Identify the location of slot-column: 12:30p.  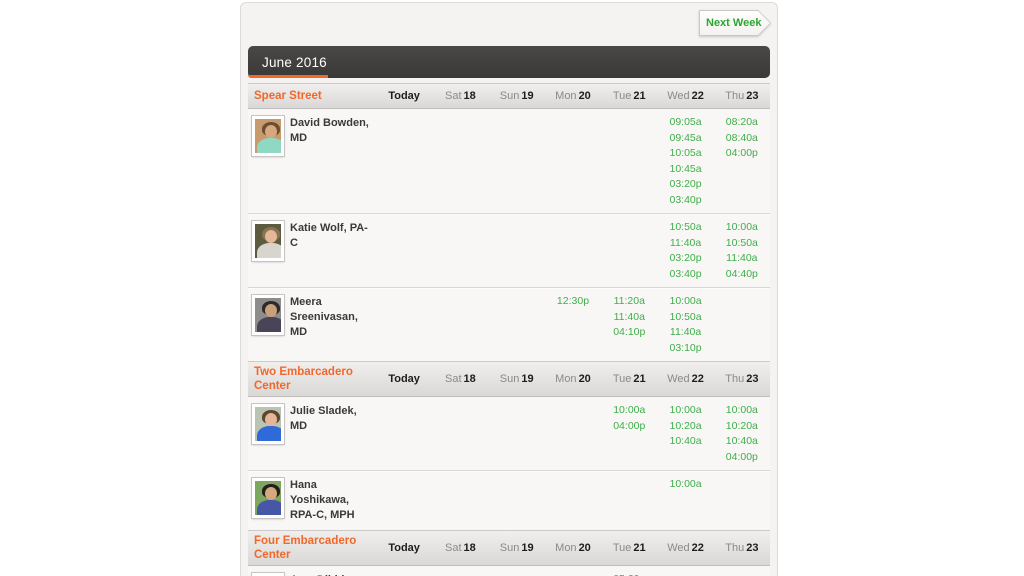
(573, 324).